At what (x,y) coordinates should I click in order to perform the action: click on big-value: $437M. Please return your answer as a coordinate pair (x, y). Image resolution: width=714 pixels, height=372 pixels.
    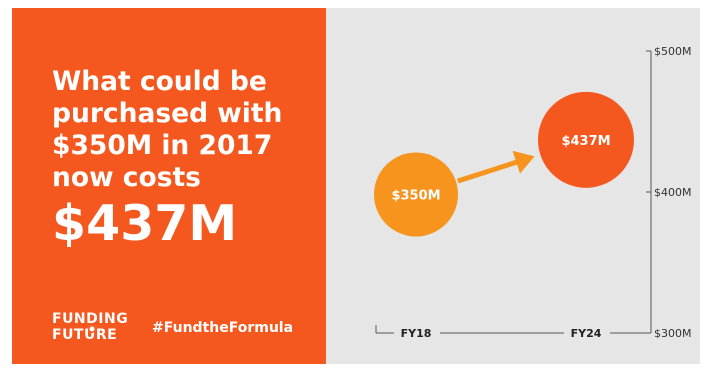
    Looking at the image, I should click on (145, 223).